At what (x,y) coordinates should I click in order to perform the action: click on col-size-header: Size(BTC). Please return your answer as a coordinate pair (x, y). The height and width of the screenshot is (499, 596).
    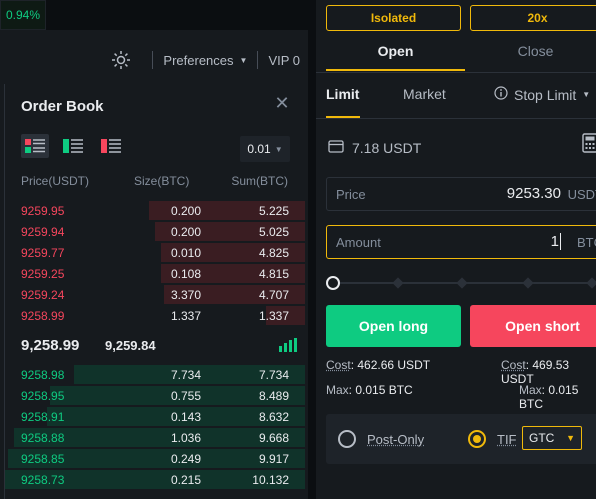
    Looking at the image, I should click on (161, 181).